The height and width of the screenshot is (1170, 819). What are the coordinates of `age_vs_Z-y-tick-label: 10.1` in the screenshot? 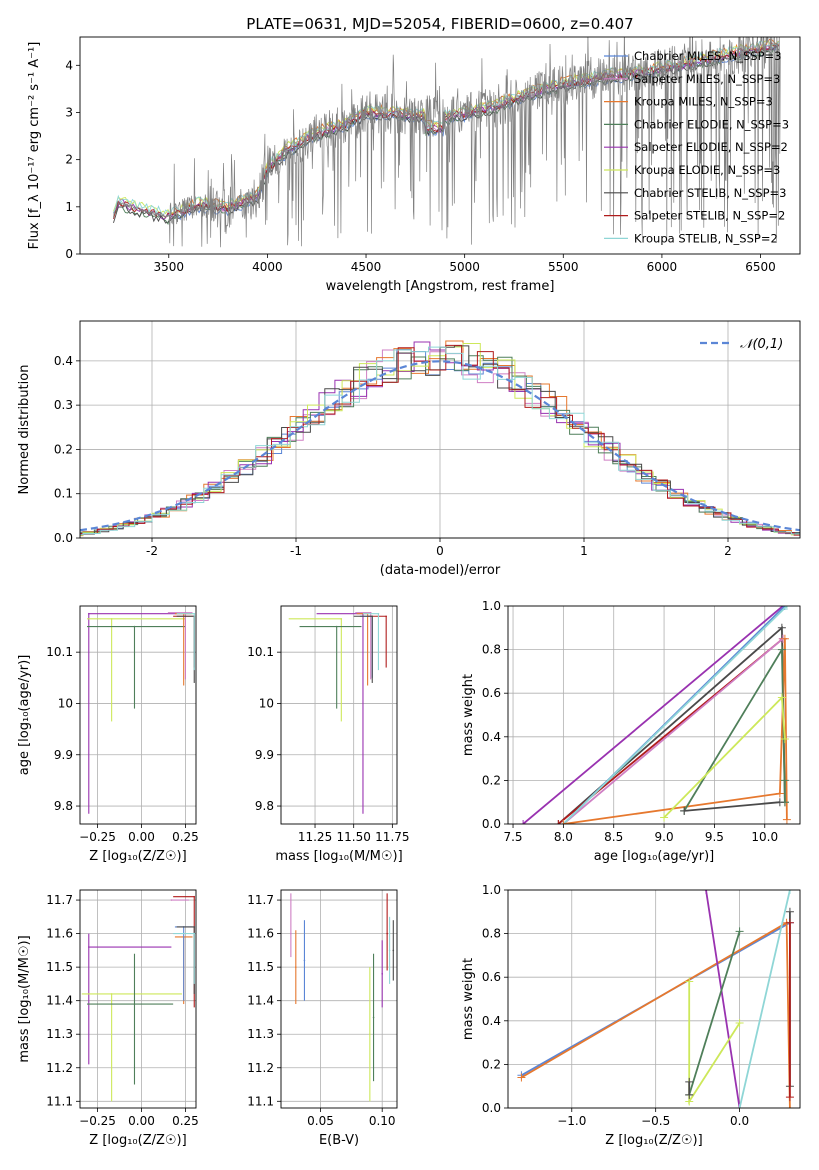 It's located at (59, 652).